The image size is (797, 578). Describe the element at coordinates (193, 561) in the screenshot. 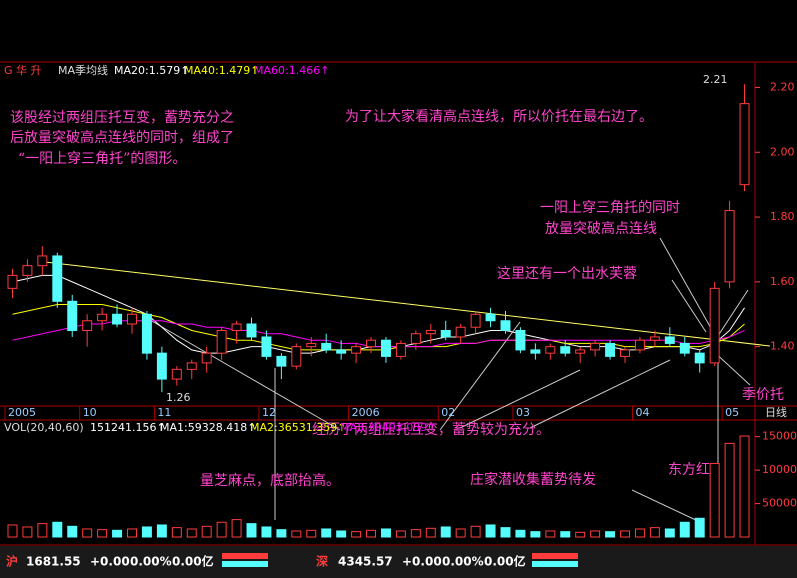

I see `status-text: 0.00亿` at that location.